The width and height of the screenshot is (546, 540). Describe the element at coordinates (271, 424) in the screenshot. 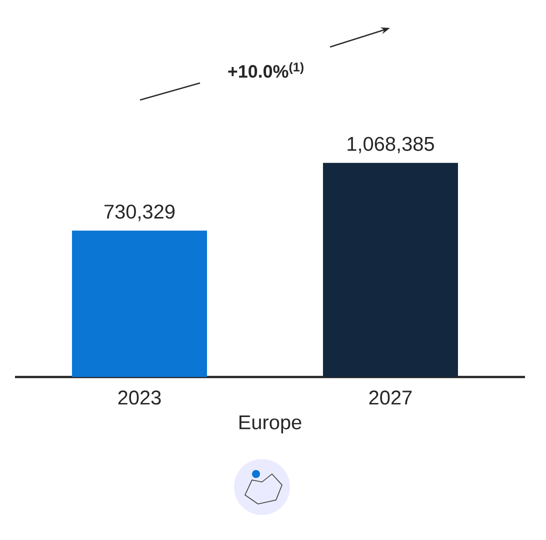

I see `x-axis-title: Europe` at that location.